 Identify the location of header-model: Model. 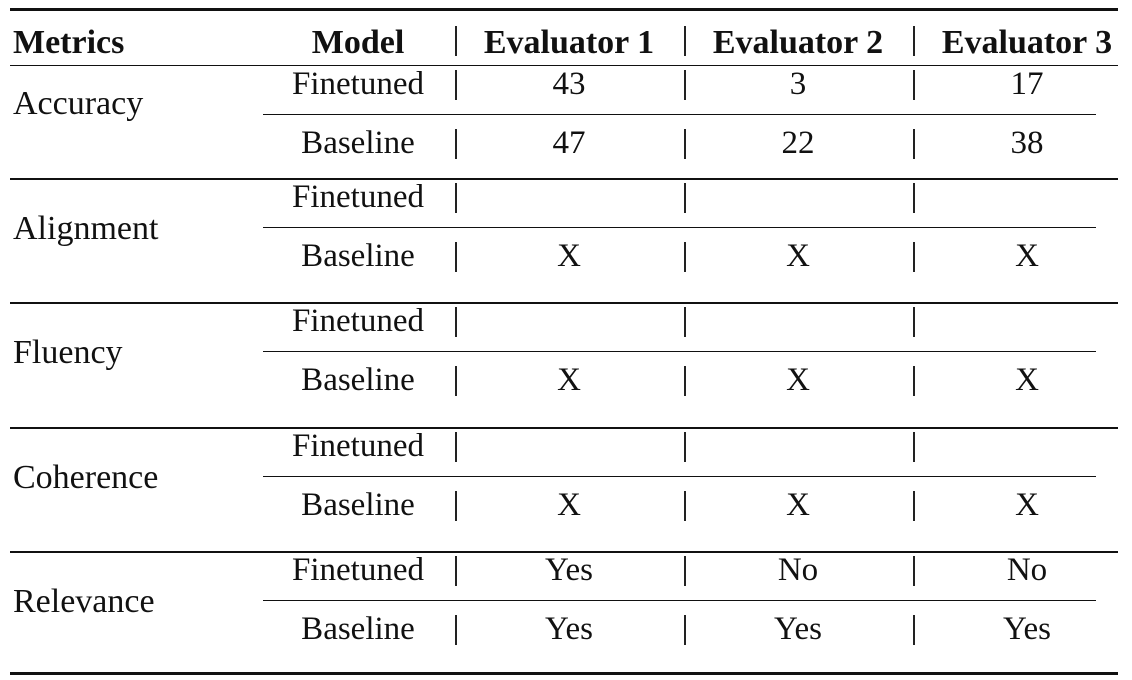
(358, 42).